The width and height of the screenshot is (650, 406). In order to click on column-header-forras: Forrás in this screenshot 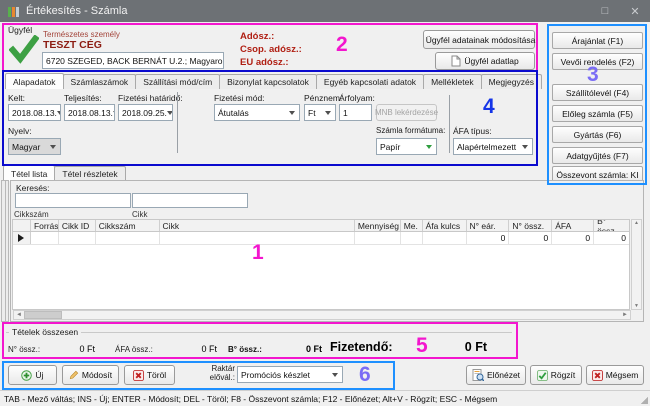, I will do `click(45, 225)`.